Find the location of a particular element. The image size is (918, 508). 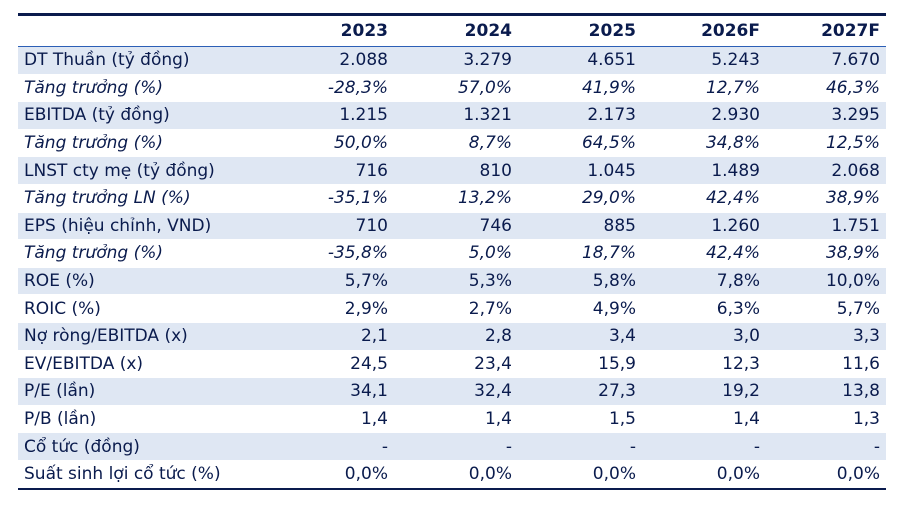

header-year-cell: 2024 is located at coordinates (456, 30).